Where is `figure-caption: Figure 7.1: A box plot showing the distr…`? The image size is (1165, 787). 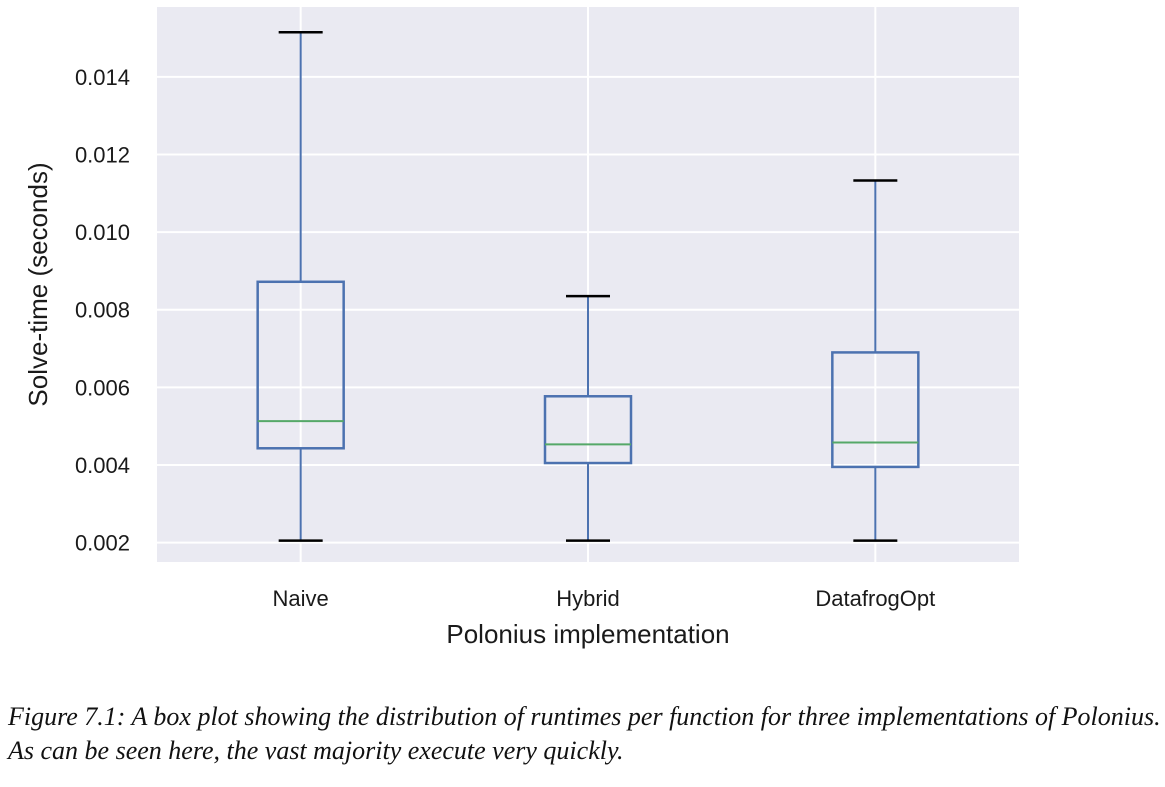
figure-caption: Figure 7.1: A box plot showing the distr… is located at coordinates (584, 734).